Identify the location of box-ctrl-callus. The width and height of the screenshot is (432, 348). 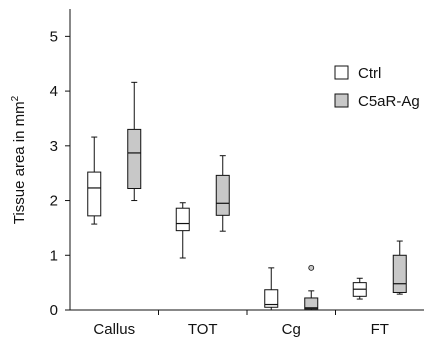
(94, 180).